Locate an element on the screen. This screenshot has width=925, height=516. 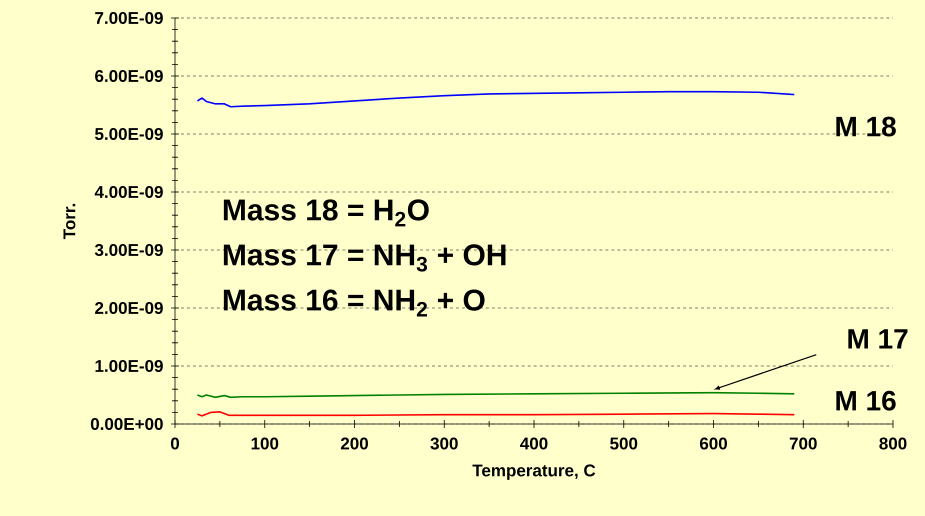
x-tick-label: 300 is located at coordinates (444, 444).